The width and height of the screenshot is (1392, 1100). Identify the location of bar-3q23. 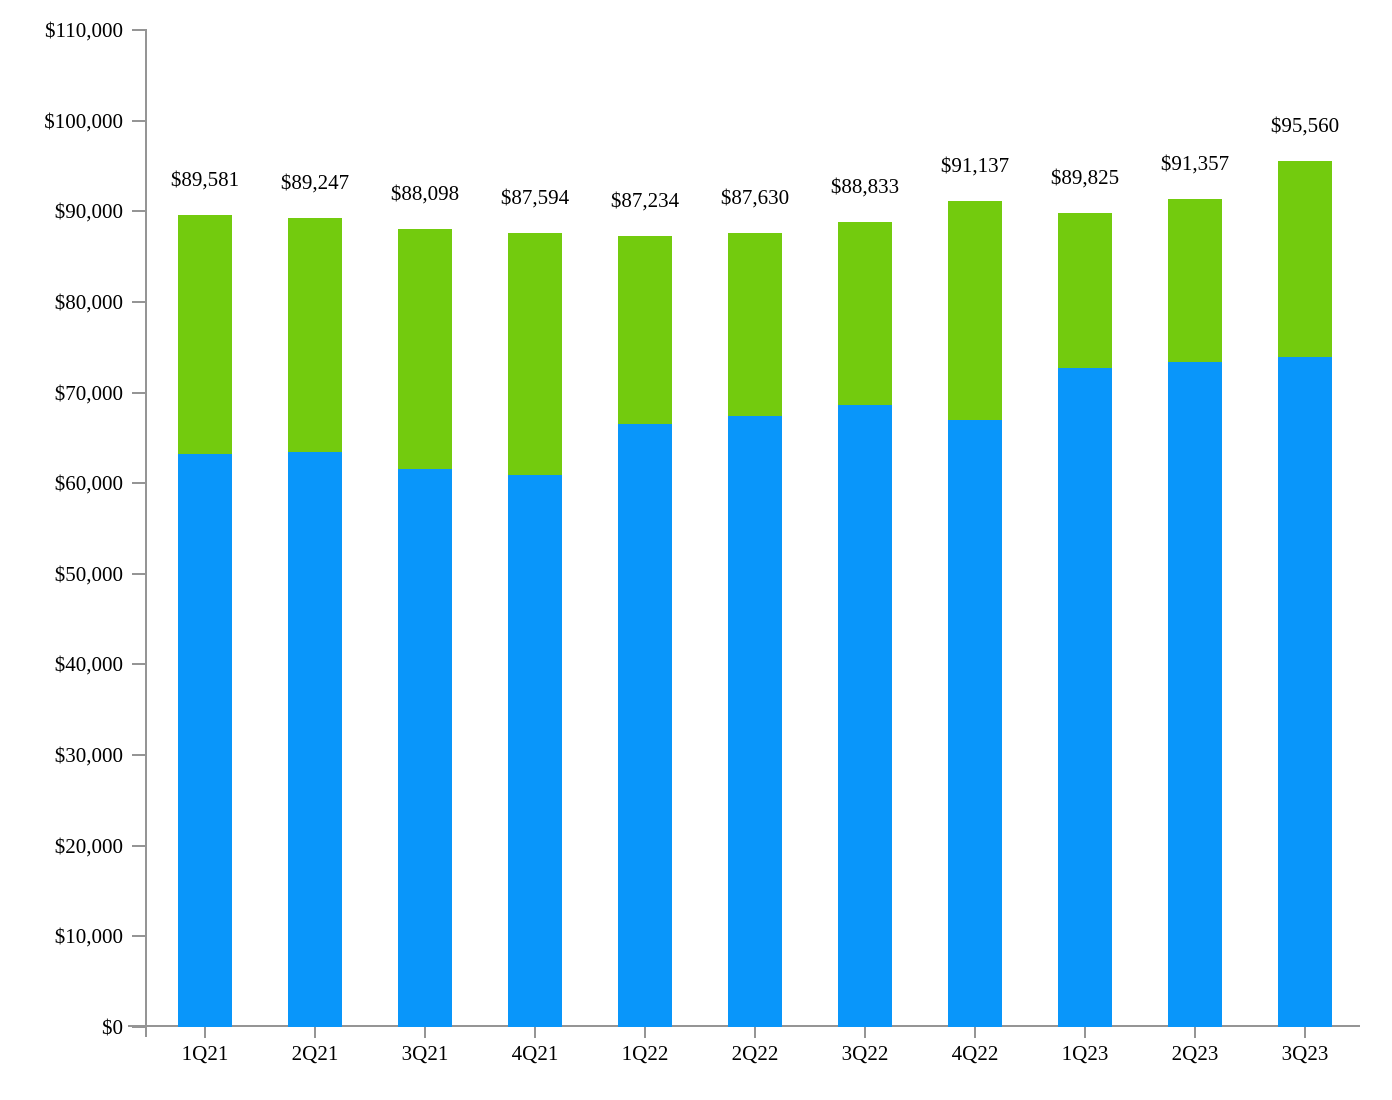
(1305, 593).